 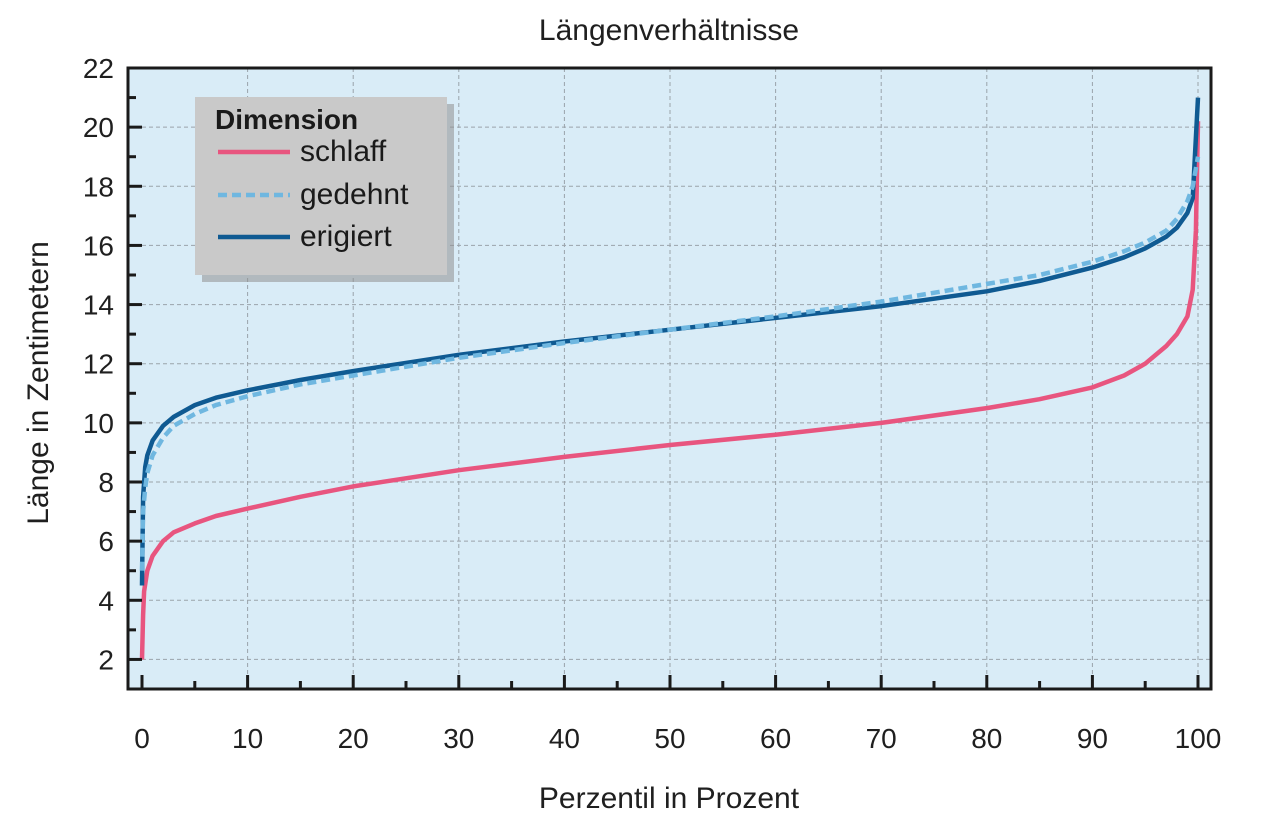 I want to click on x-tick-label: 100, so click(x=1198, y=738).